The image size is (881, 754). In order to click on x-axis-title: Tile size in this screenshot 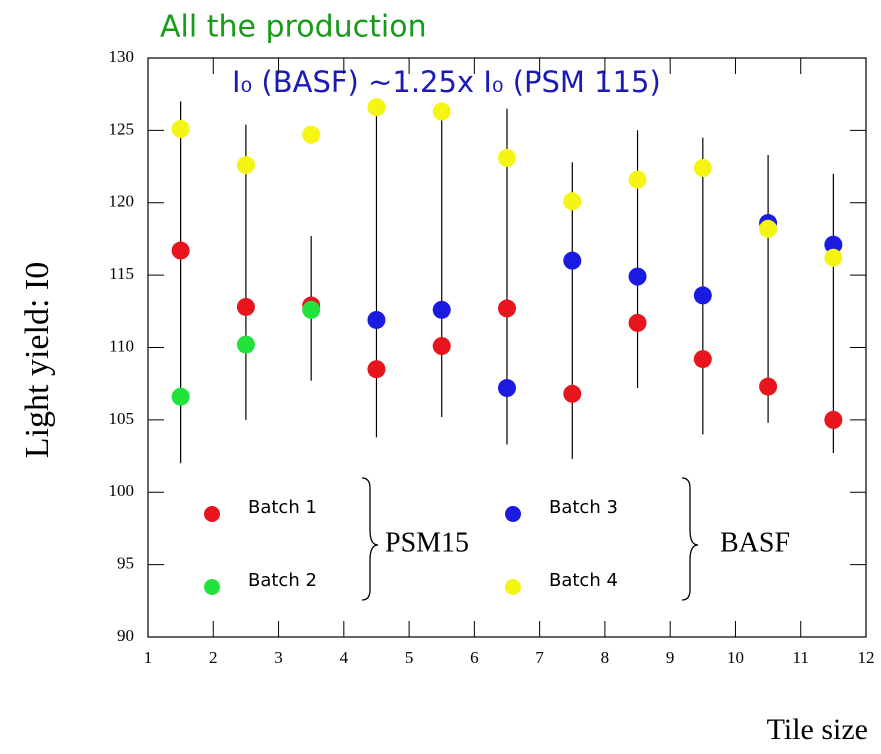, I will do `click(817, 729)`.